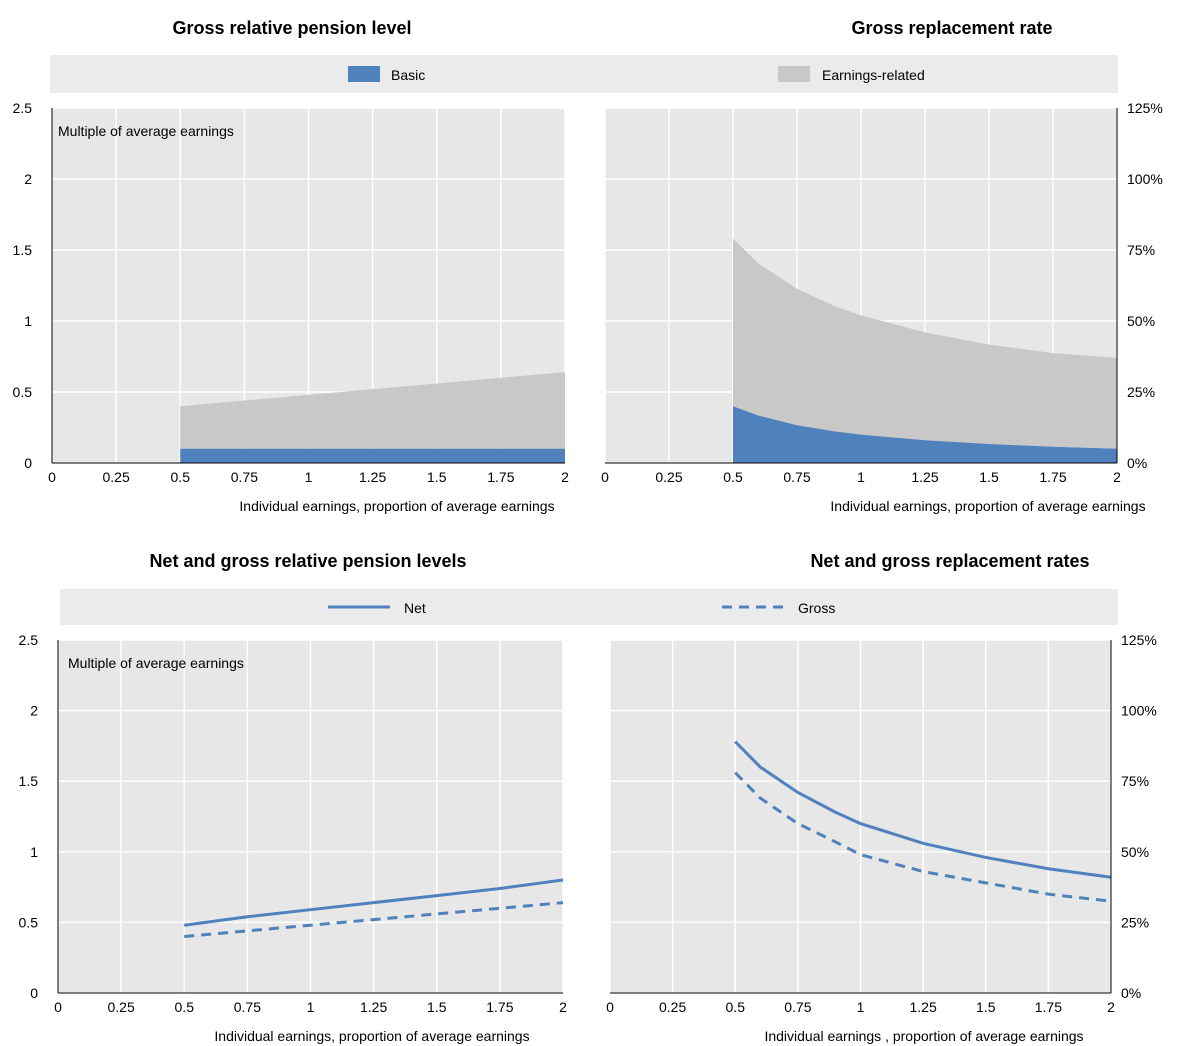  I want to click on legend-top-background, so click(584, 74).